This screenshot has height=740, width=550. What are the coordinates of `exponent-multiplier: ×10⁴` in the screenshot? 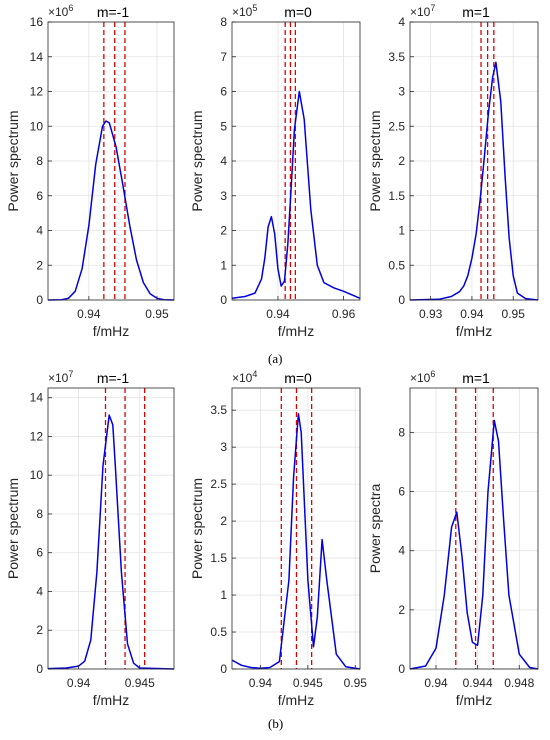 It's located at (244, 377).